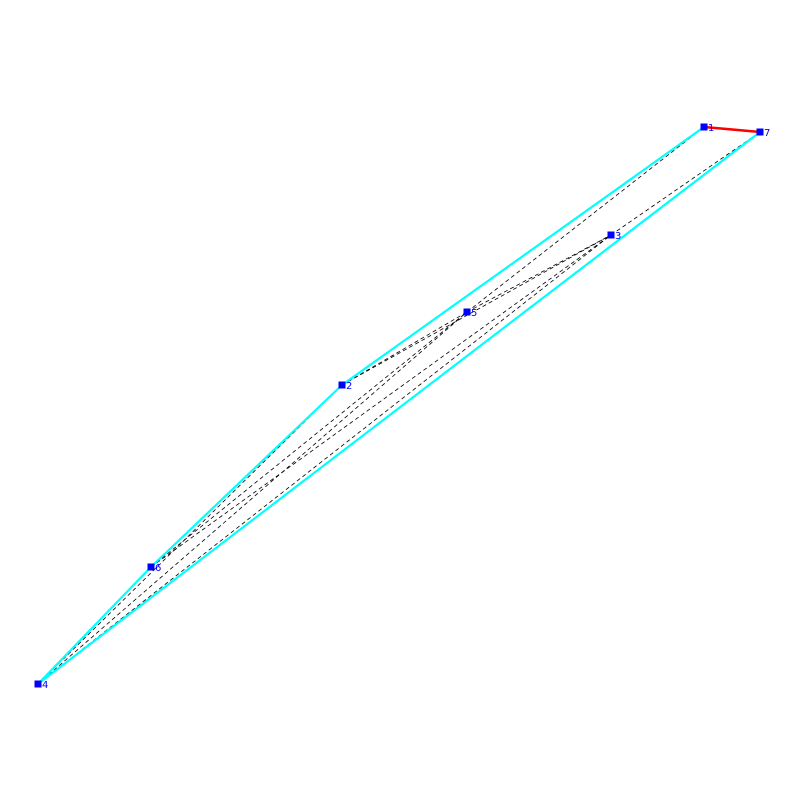 This screenshot has width=800, height=800. I want to click on hull-edge-v6-v4, so click(94, 625).